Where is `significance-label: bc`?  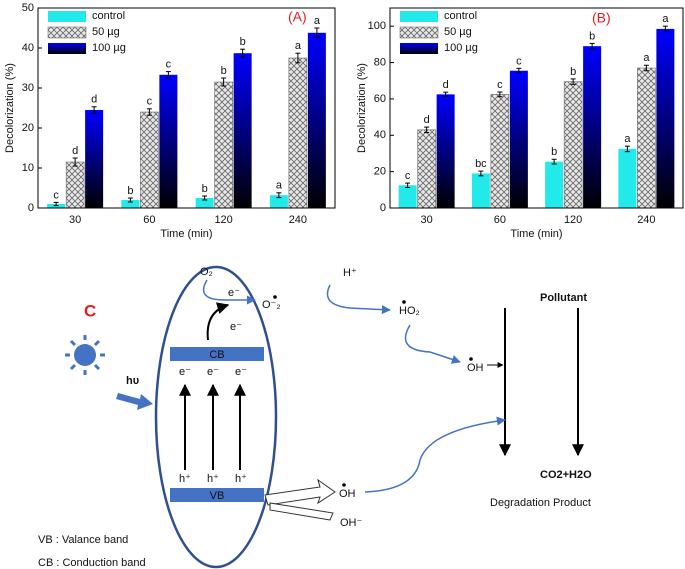
significance-label: bc is located at coordinates (481, 164).